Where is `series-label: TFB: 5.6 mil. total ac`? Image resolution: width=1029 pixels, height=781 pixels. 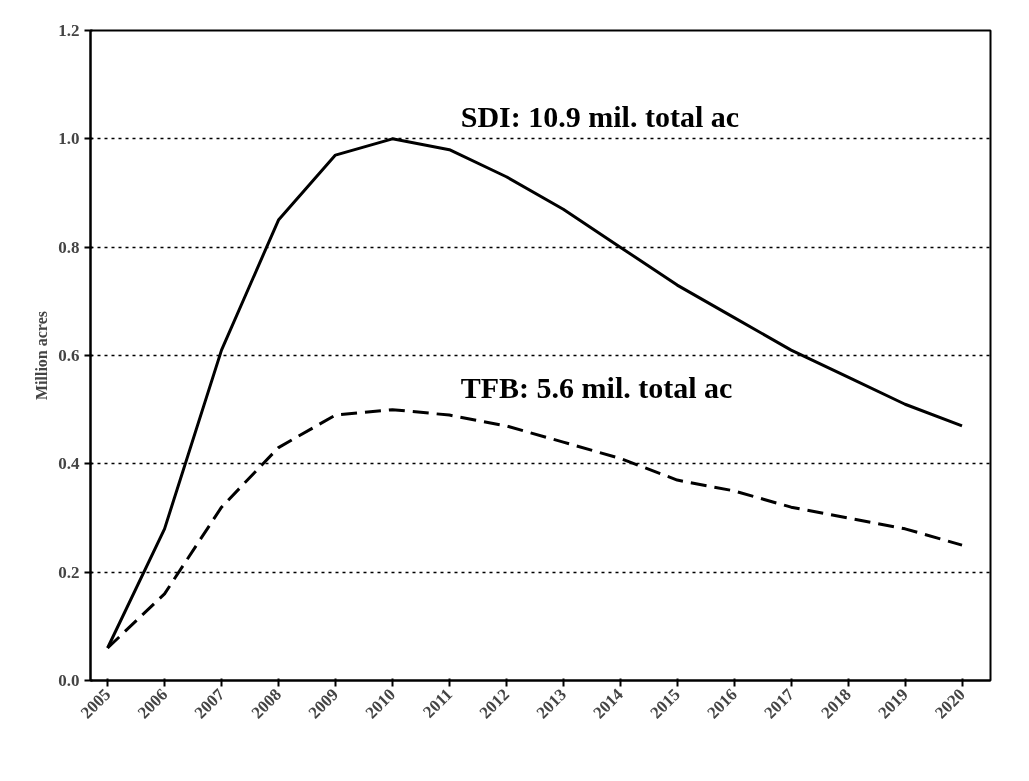
series-label: TFB: 5.6 mil. total ac is located at coordinates (596, 388).